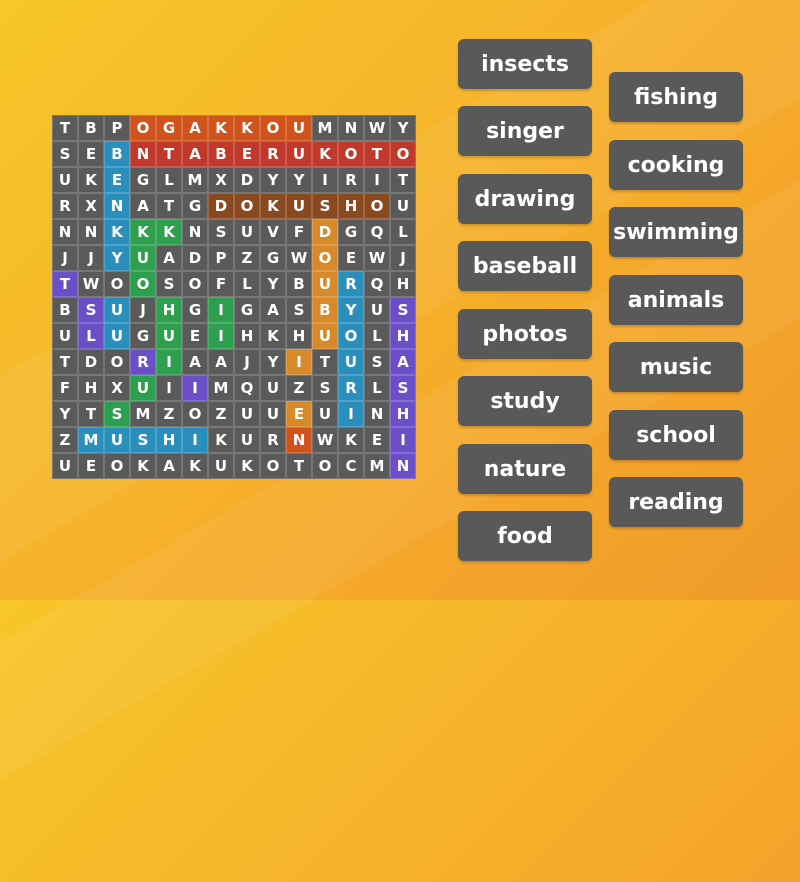 This screenshot has height=882, width=800. Describe the element at coordinates (525, 131) in the screenshot. I see `word-tile-singer: singer` at that location.